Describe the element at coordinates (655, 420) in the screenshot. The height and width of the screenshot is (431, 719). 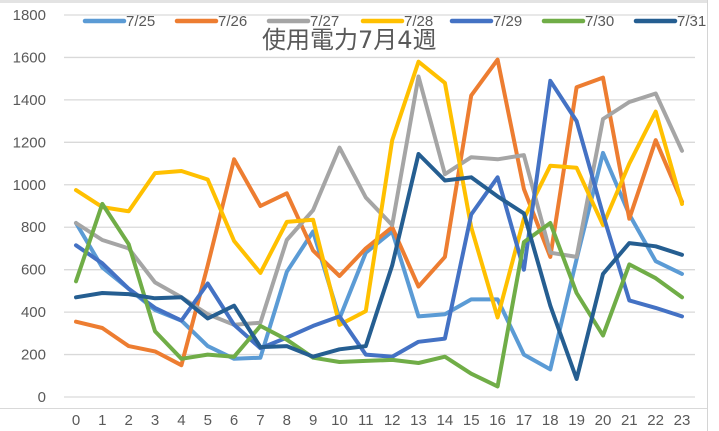
I see `x-tick-label: 22` at that location.